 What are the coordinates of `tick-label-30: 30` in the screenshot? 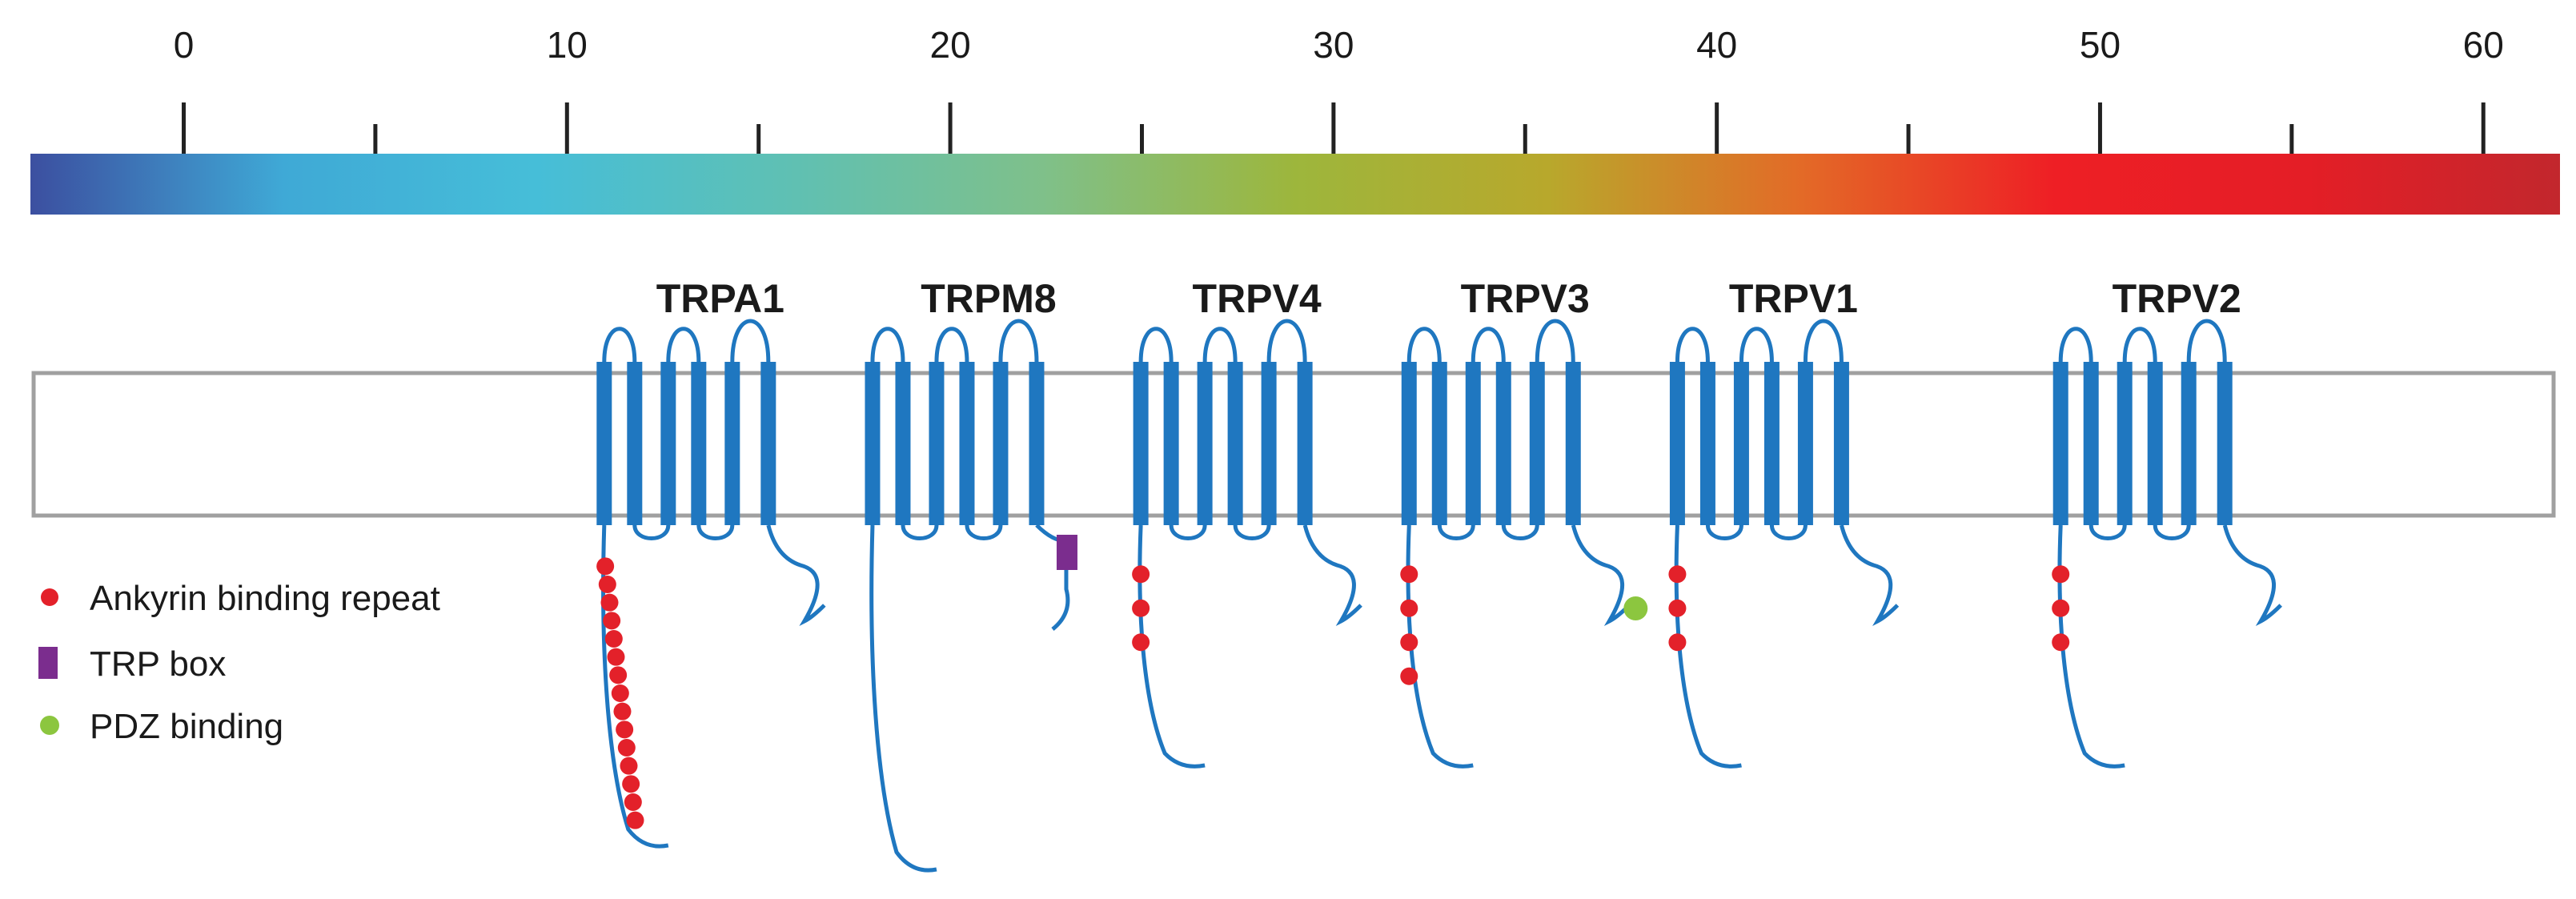 It's located at (1333, 45).